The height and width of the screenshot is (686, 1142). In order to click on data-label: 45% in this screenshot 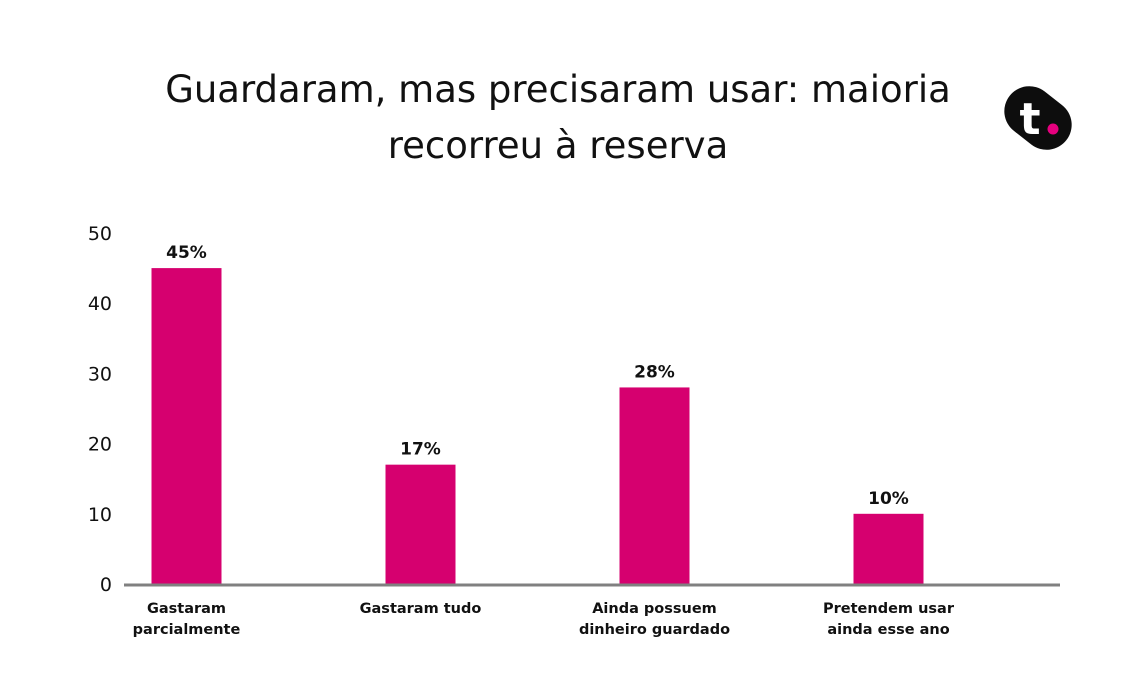, I will do `click(186, 253)`.